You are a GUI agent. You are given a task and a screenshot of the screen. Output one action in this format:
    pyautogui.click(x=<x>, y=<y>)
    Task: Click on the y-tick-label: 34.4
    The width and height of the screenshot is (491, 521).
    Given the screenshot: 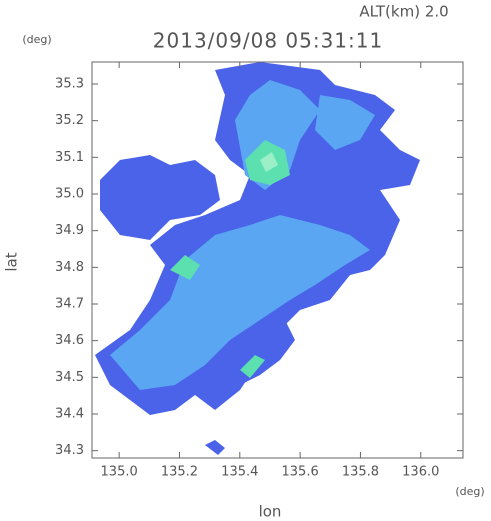 What is the action you would take?
    pyautogui.click(x=69, y=414)
    